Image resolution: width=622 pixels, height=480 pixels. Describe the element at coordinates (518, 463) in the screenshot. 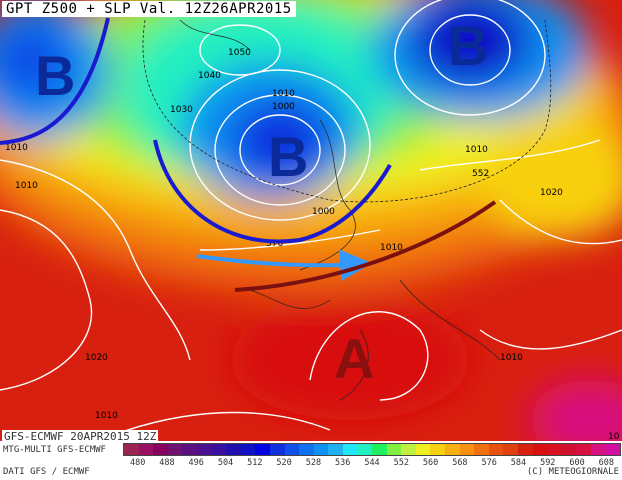

I see `colorbar-tick-label: 584` at that location.